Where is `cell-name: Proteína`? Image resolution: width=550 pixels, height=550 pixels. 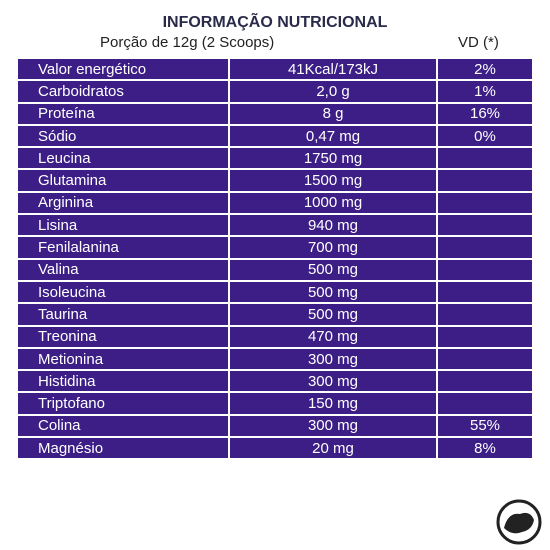
cell-name: Proteína is located at coordinates (123, 113).